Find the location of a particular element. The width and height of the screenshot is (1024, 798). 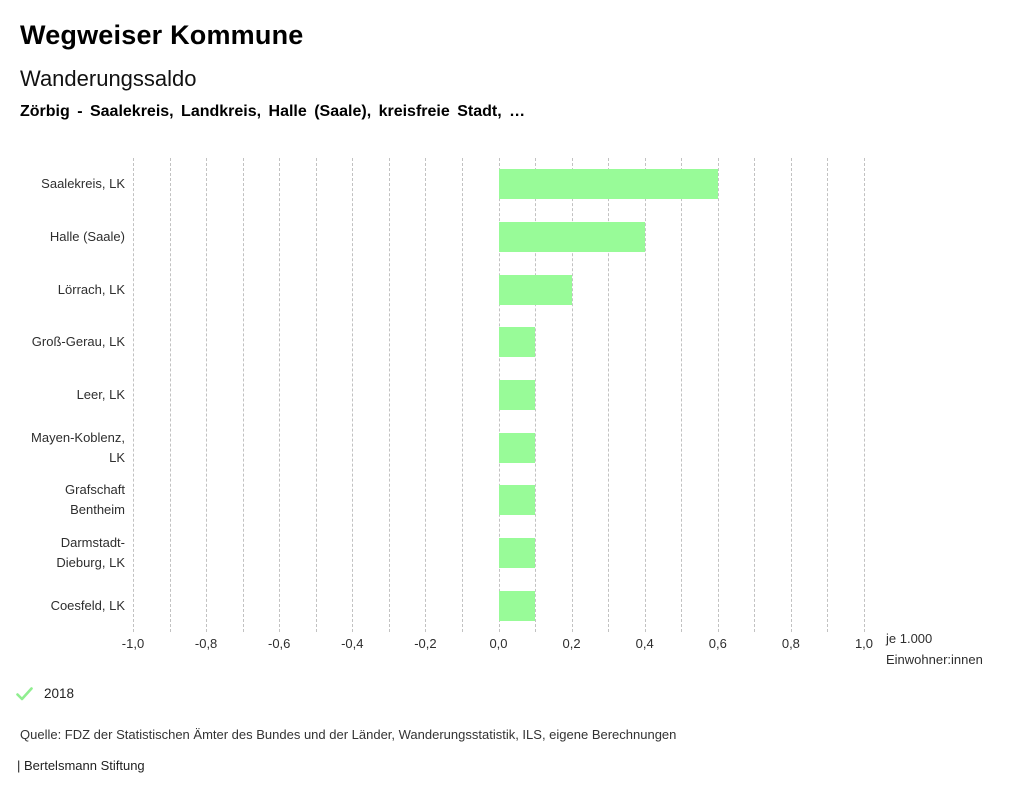

category-label-line: Lörrach, LK is located at coordinates (91, 289).